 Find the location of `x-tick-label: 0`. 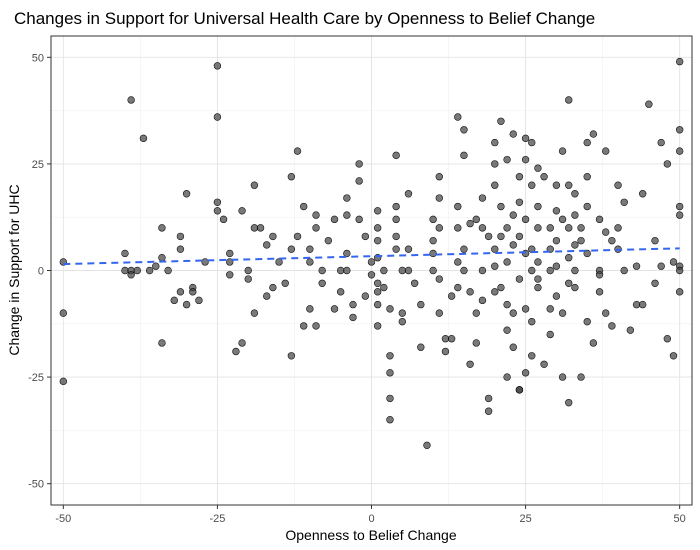

x-tick-label: 0 is located at coordinates (371, 519).